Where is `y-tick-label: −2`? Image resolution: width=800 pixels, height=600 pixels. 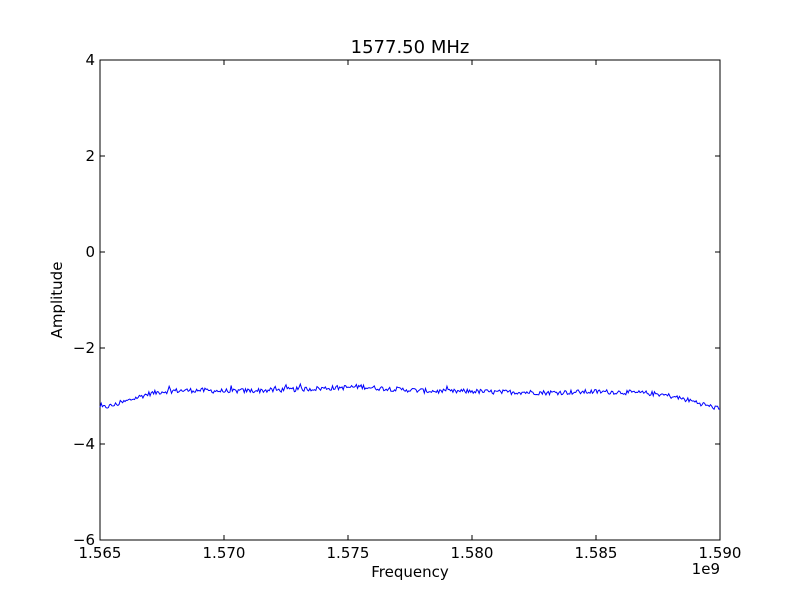
y-tick-label: −2 is located at coordinates (84, 348).